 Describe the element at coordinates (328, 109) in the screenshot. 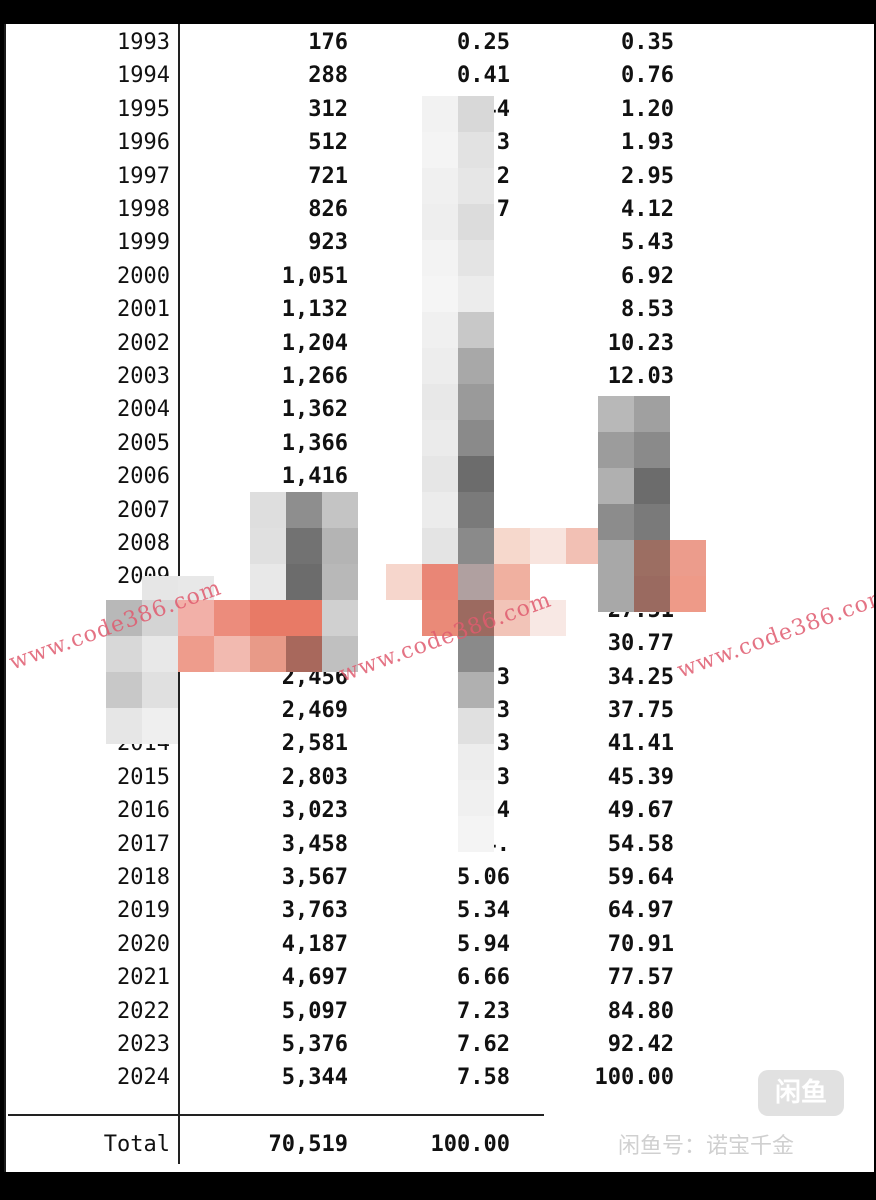

I see `freq-cell: 312` at that location.